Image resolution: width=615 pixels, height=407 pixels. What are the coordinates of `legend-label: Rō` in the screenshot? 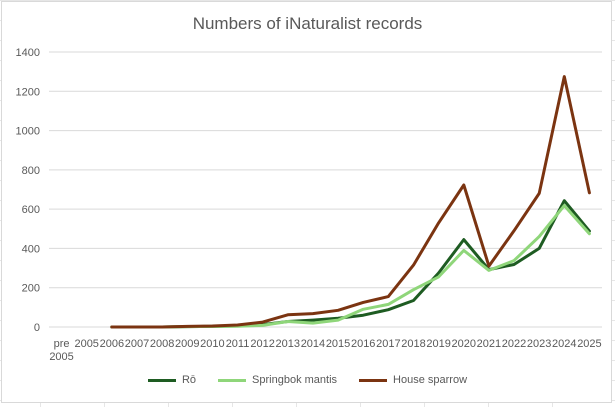 It's located at (189, 380).